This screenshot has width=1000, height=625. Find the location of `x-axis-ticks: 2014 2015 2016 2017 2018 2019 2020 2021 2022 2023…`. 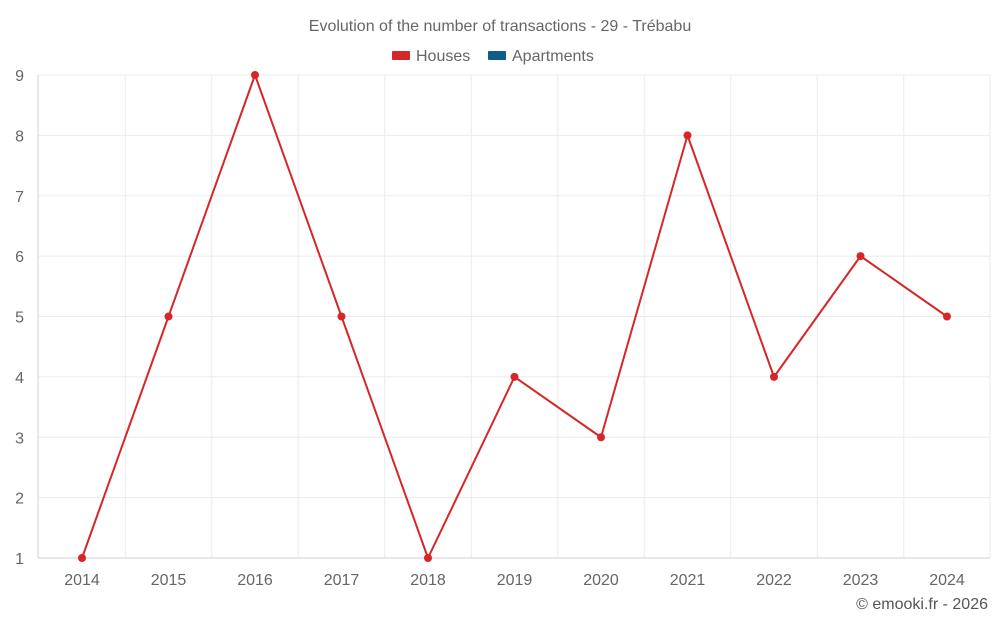

x-axis-ticks: 2014 2015 2016 2017 2018 2019 2020 2021 2022 2023… is located at coordinates (514, 580).